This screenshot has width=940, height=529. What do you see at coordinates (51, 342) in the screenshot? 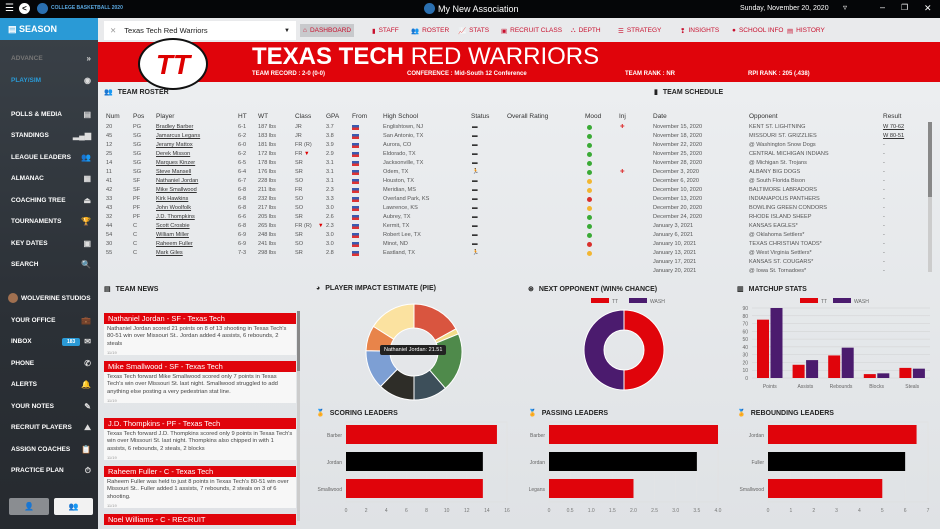
I see `sidebar-item-inbox: INBOX 183 ✉` at bounding box center [51, 342].